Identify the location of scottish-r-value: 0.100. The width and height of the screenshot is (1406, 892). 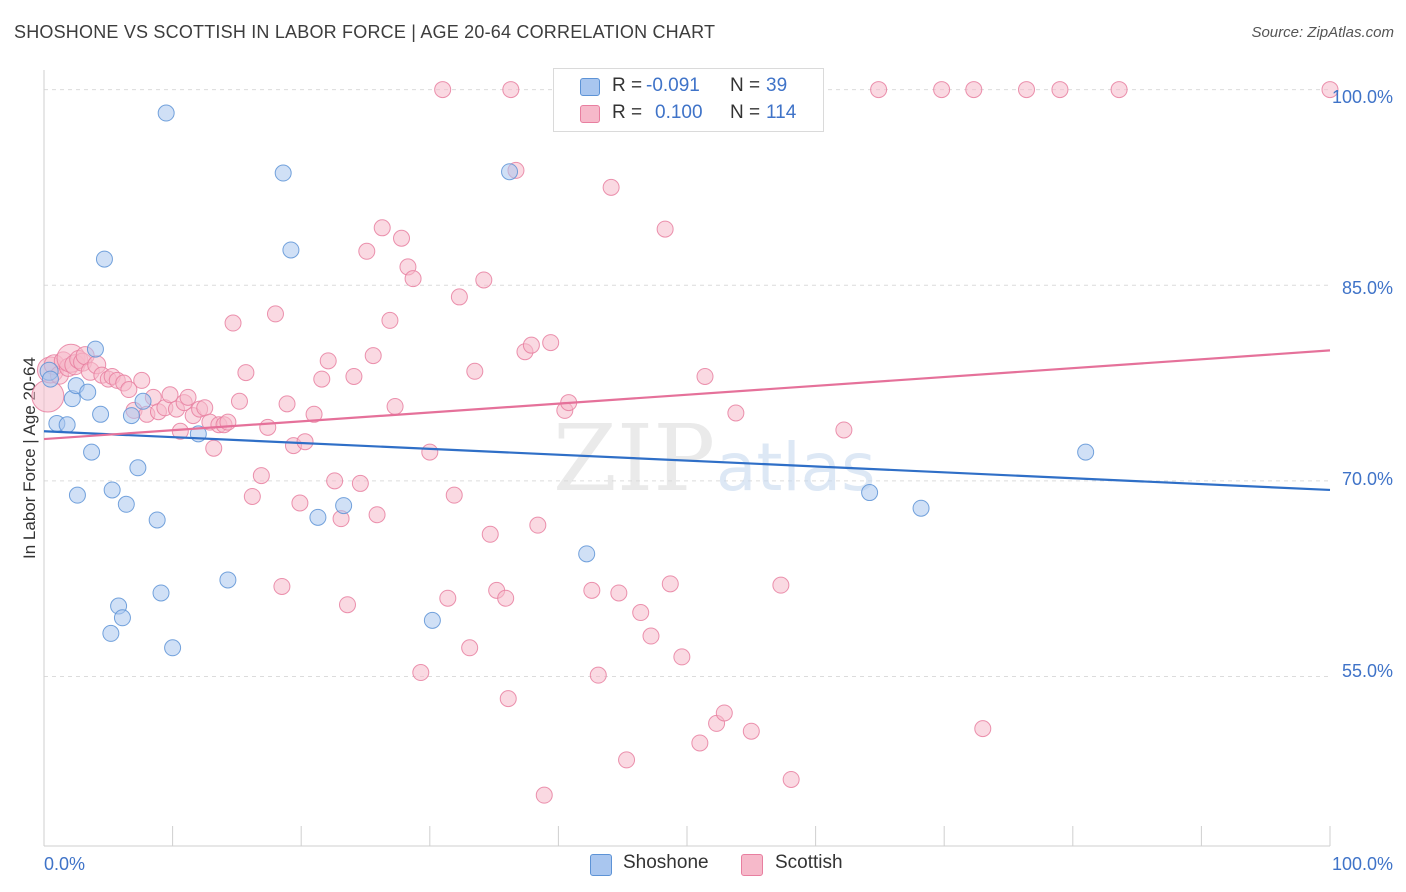
(679, 112).